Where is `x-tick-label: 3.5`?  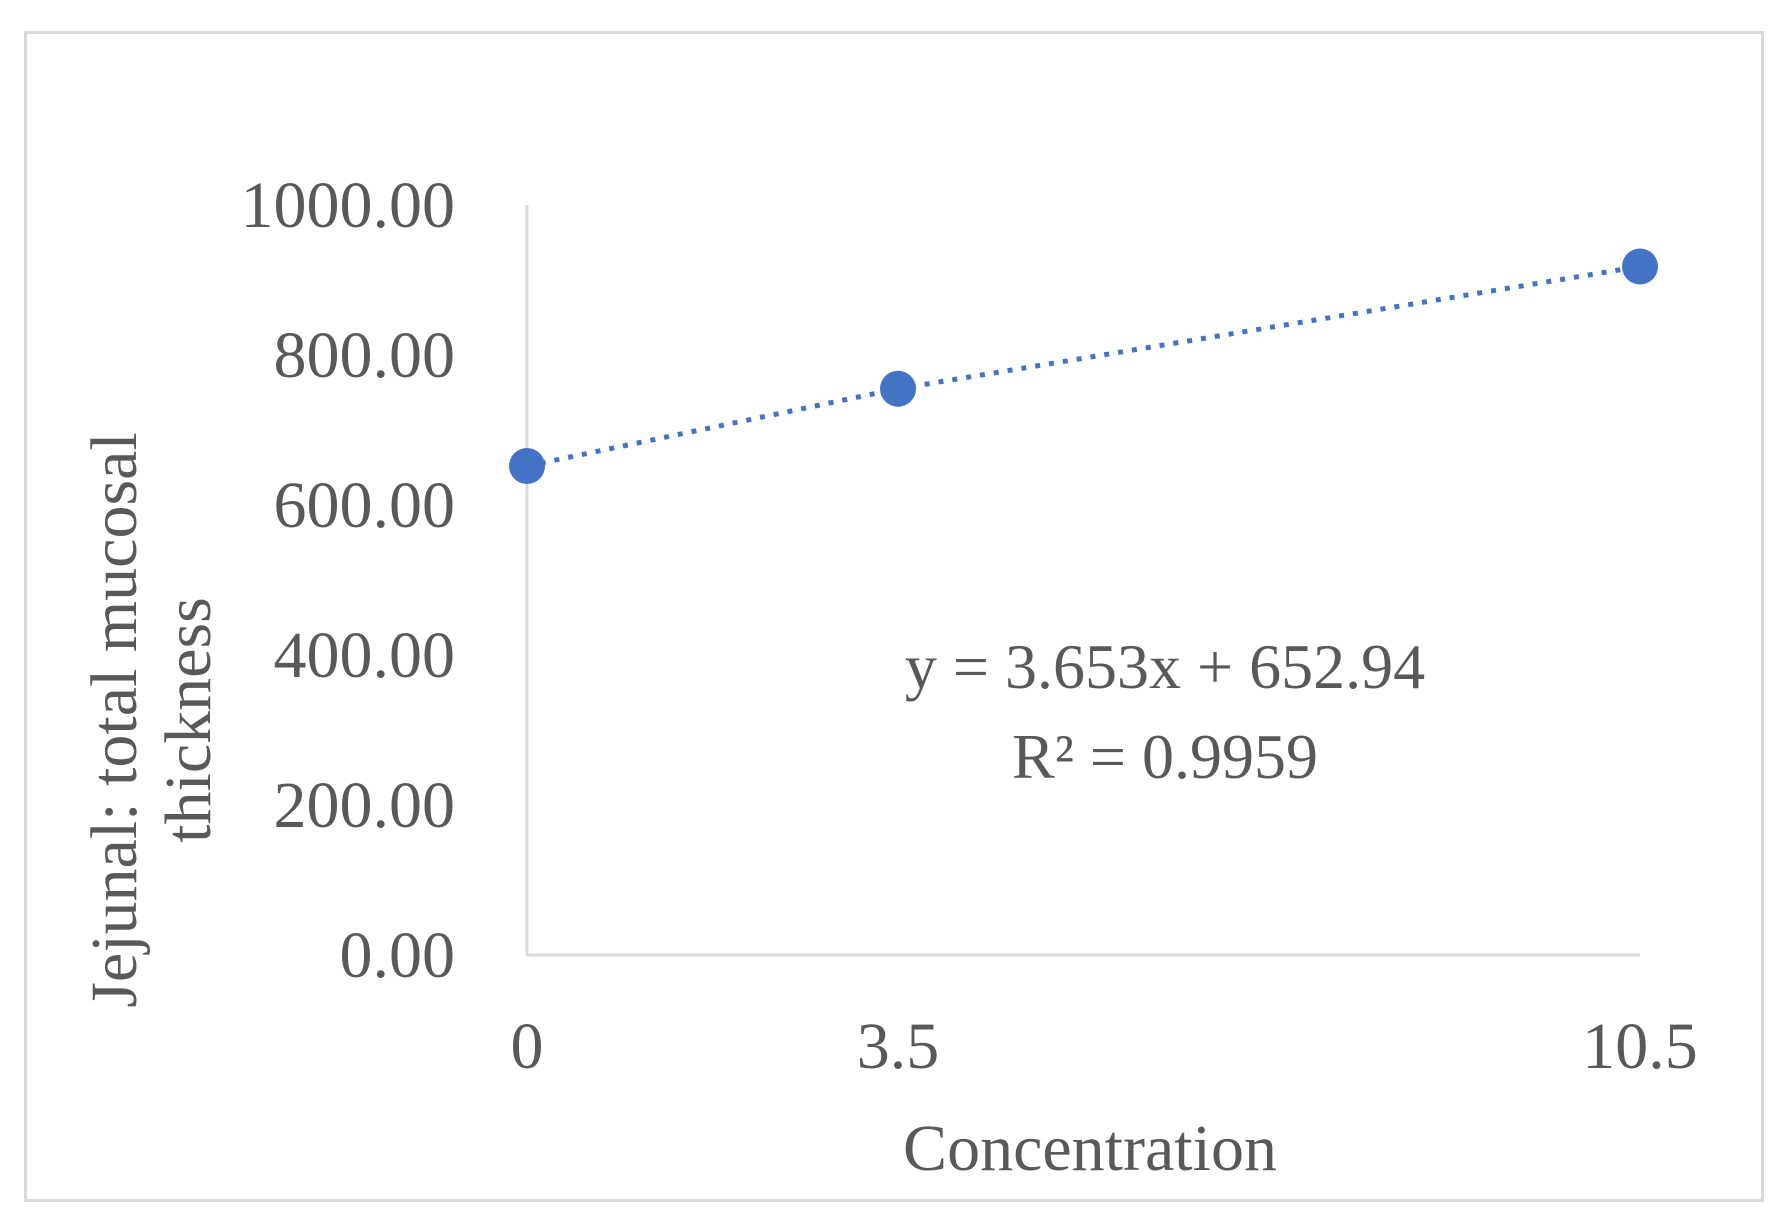 x-tick-label: 3.5 is located at coordinates (898, 1046).